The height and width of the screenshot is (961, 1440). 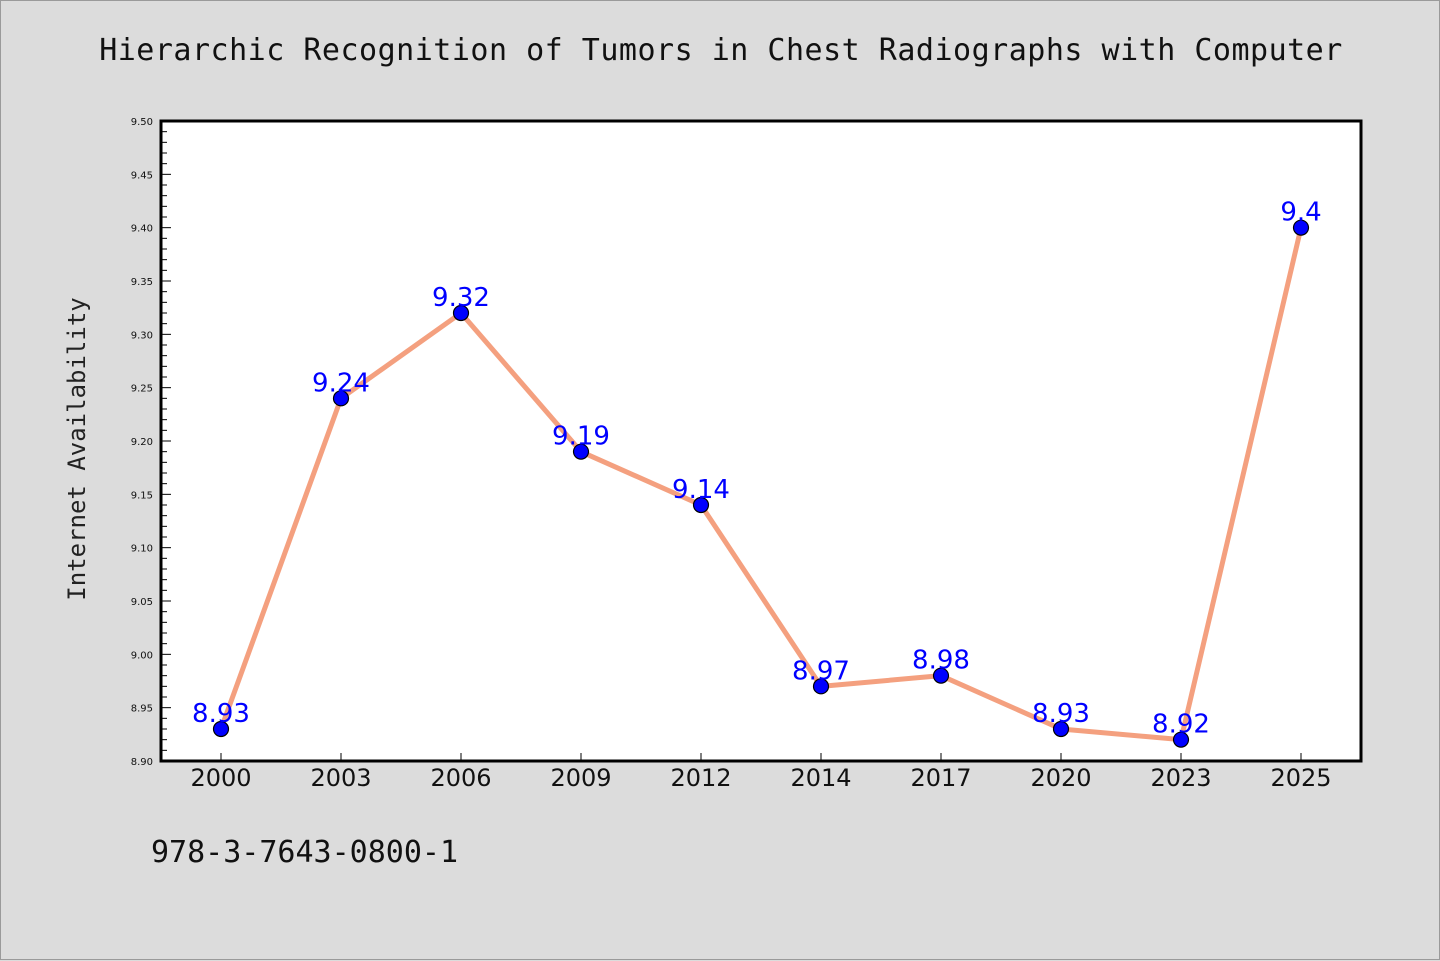 I want to click on y-tick-label: 9.35, so click(x=142, y=282).